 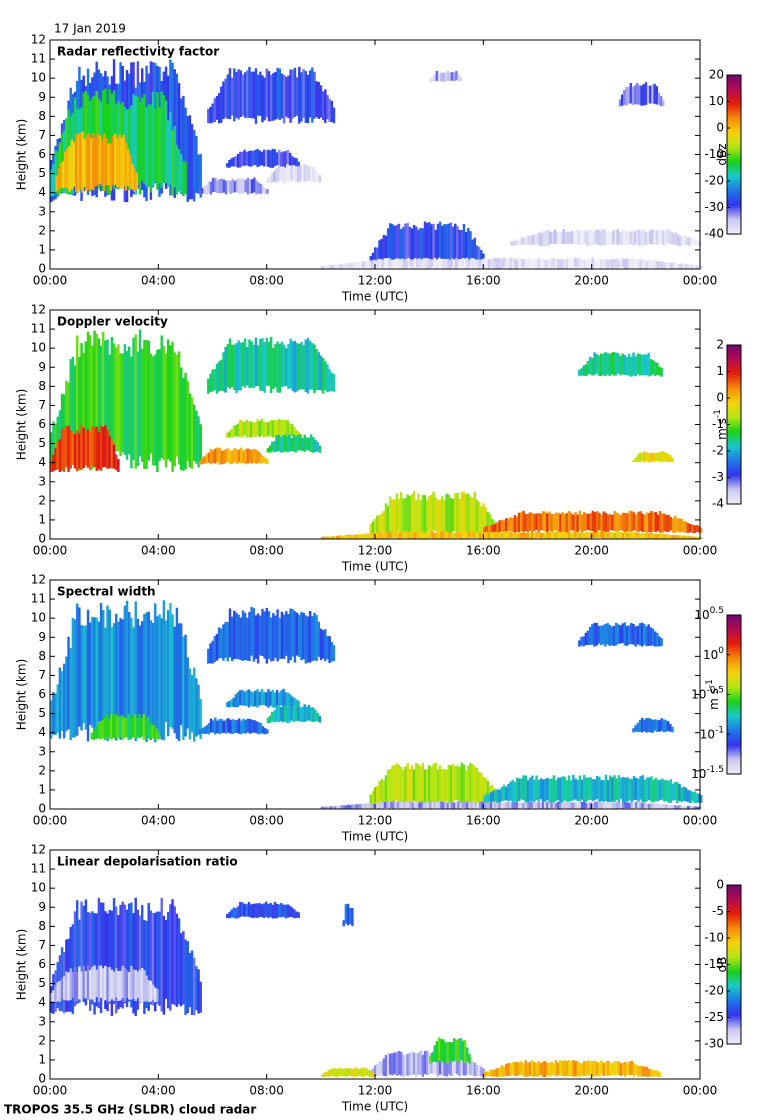 What do you see at coordinates (714, 991) in the screenshot?
I see `colorbar-tick-label: -20` at bounding box center [714, 991].